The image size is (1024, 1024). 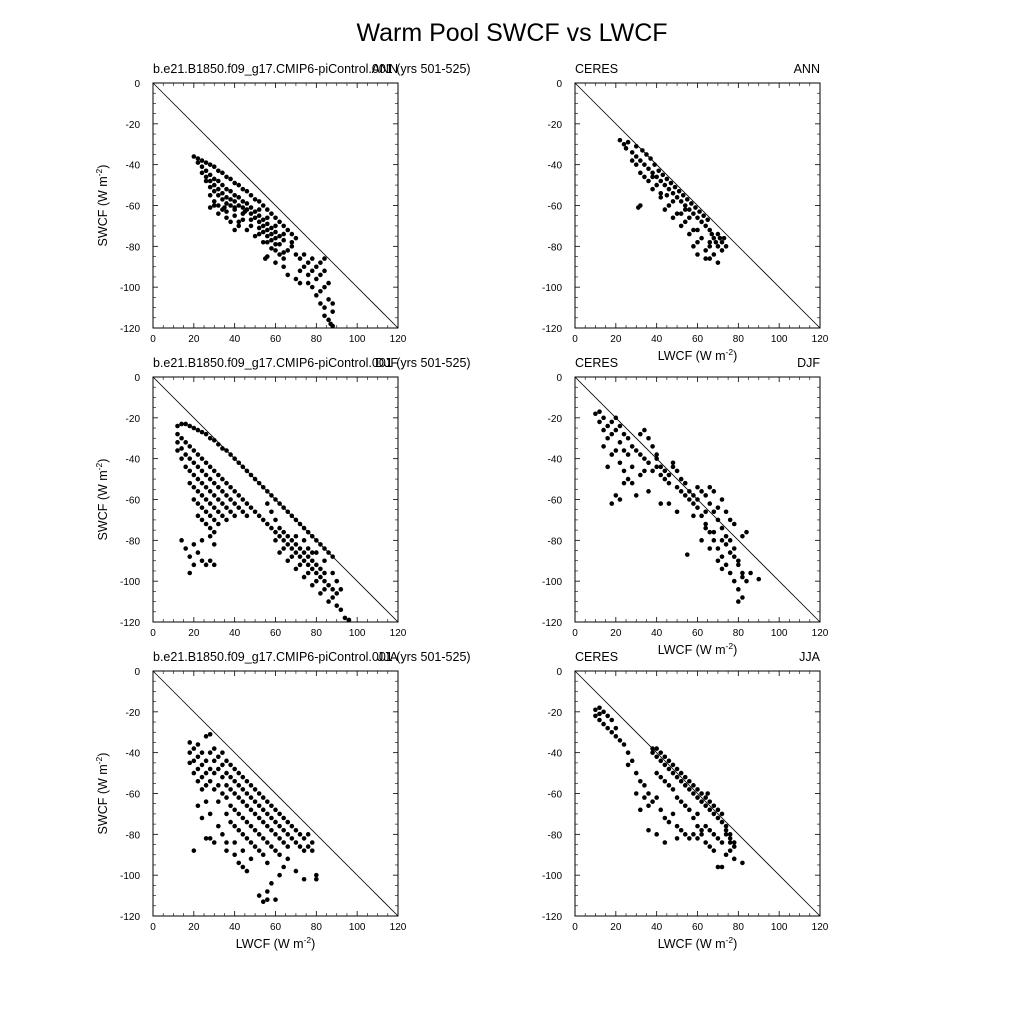 What do you see at coordinates (137, 84) in the screenshot?
I see `y-tick-label: 0` at bounding box center [137, 84].